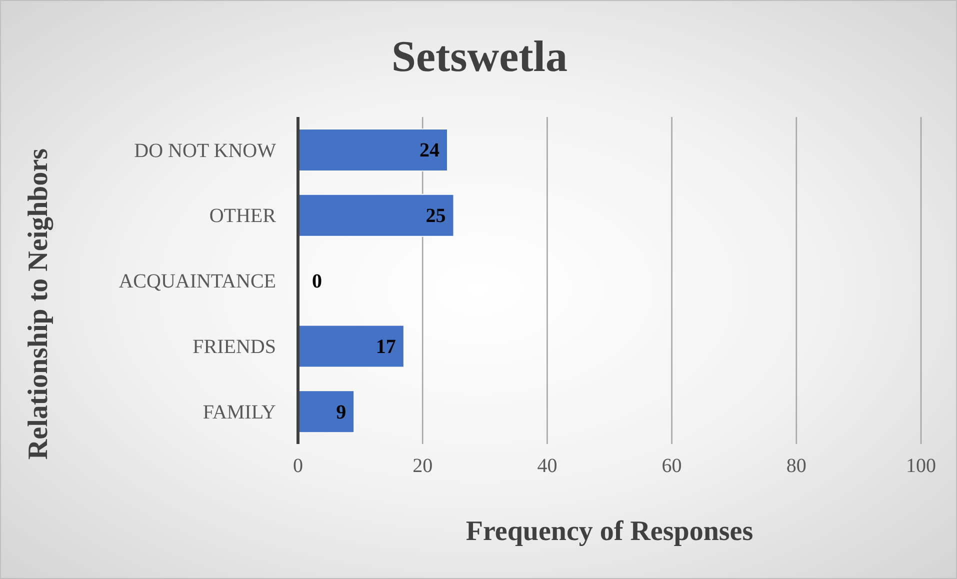  What do you see at coordinates (39, 304) in the screenshot?
I see `y-axis-title: Relationship to Neighbors` at bounding box center [39, 304].